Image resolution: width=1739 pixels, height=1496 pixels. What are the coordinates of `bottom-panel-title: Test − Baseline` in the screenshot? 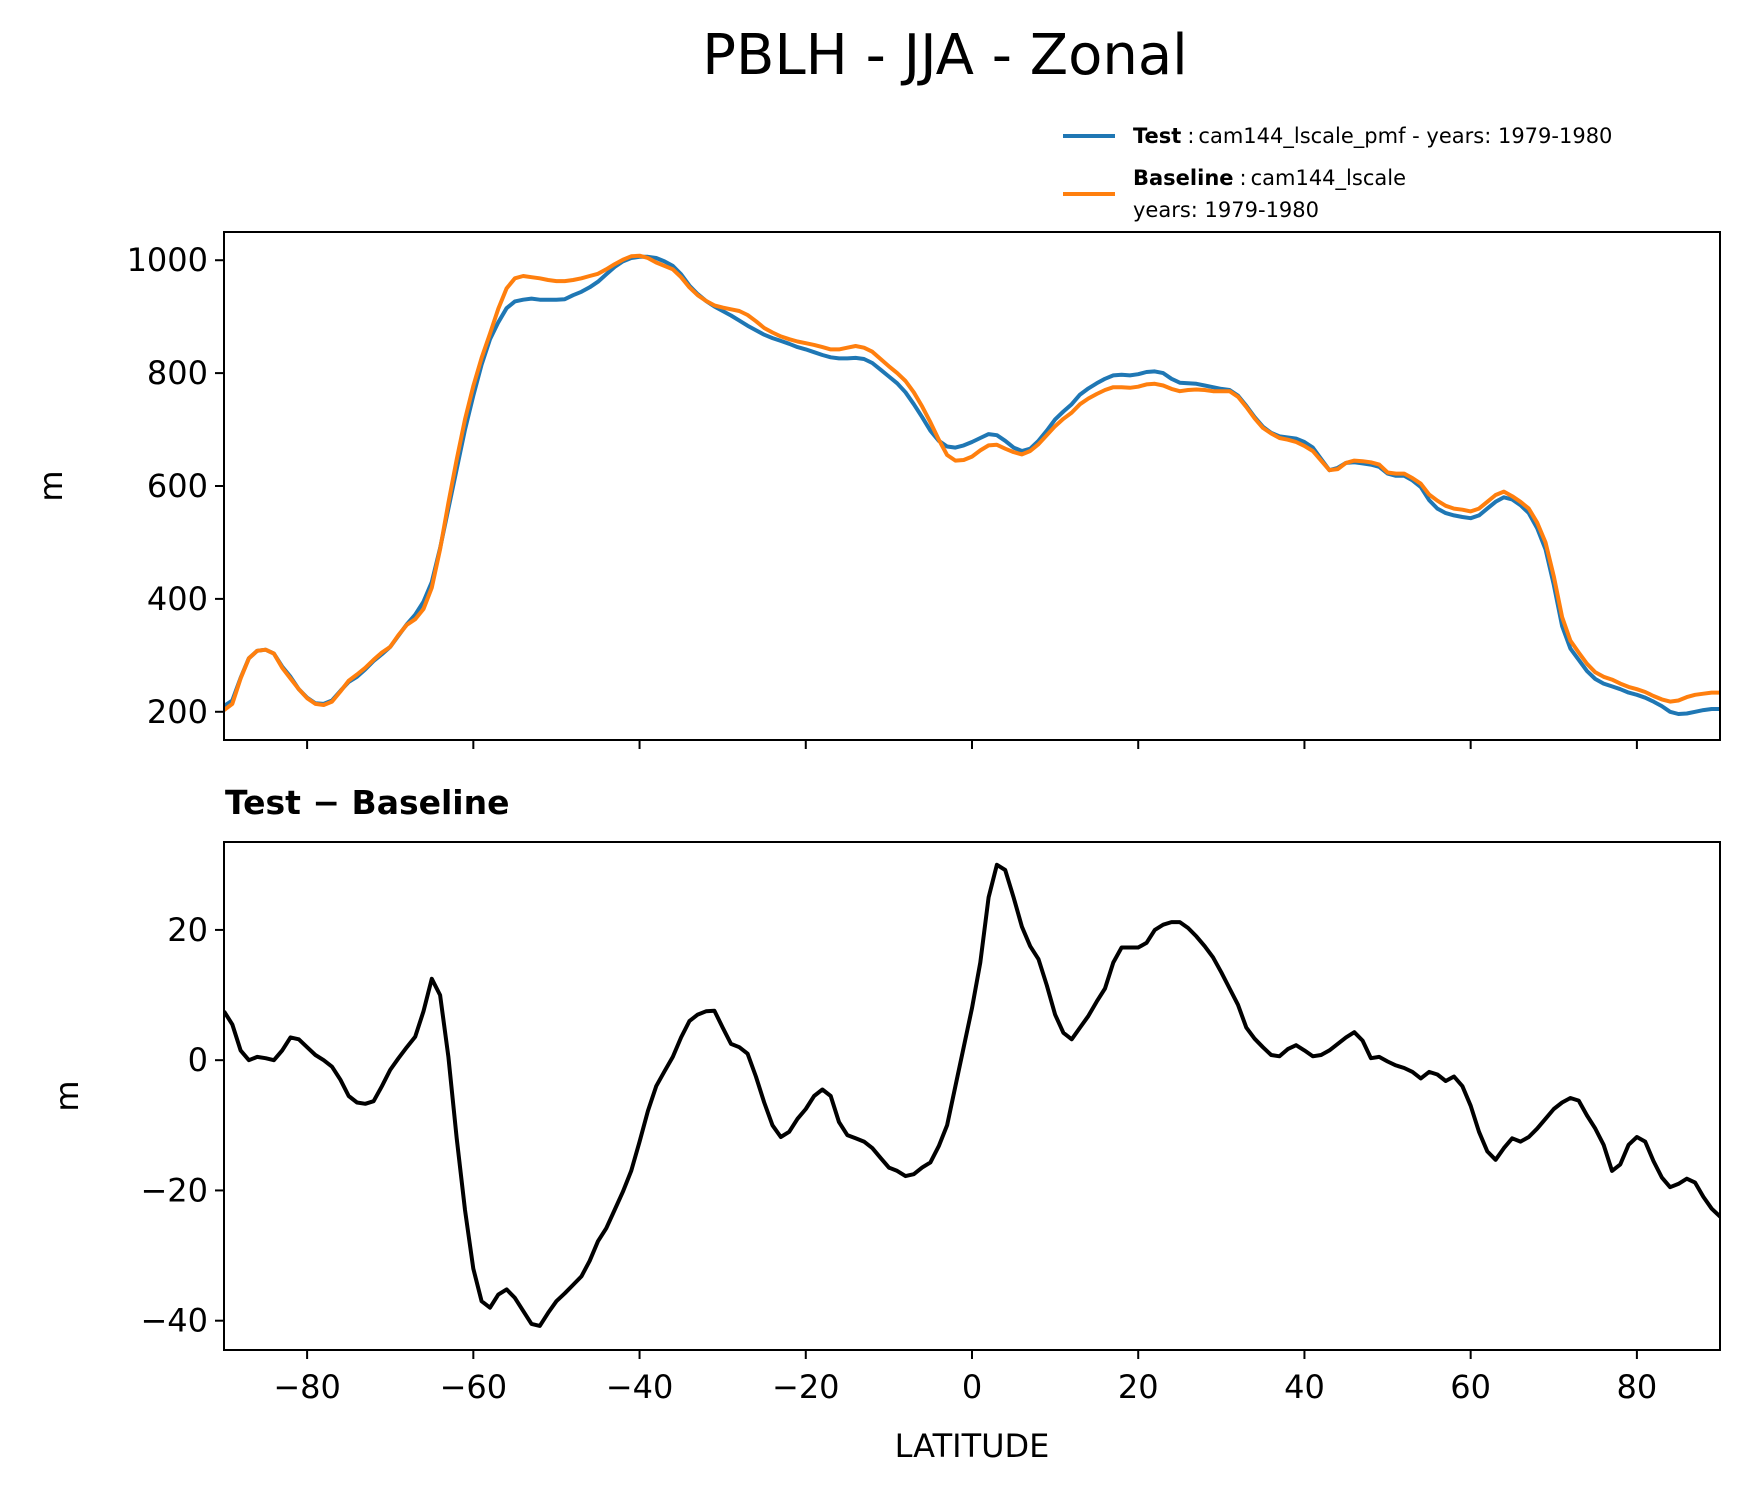 It's located at (367, 802).